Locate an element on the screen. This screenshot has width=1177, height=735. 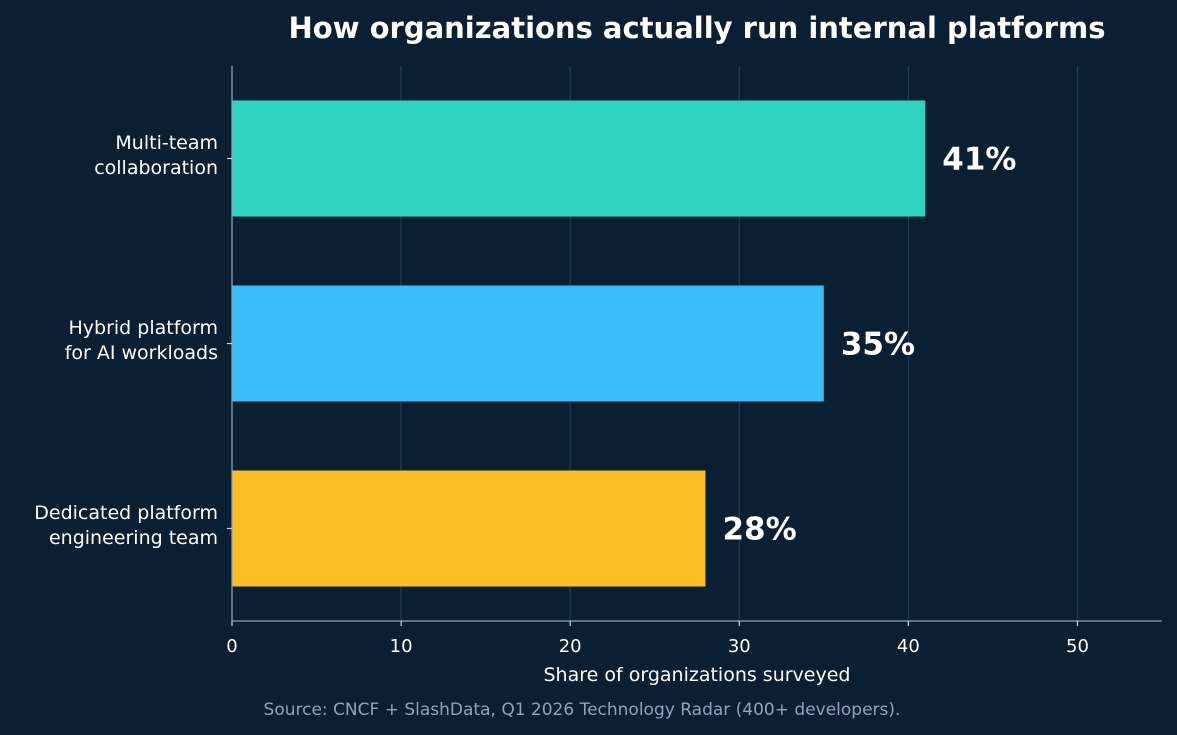
y-tick-label: Dedicated platform engineering team is located at coordinates (126, 525).